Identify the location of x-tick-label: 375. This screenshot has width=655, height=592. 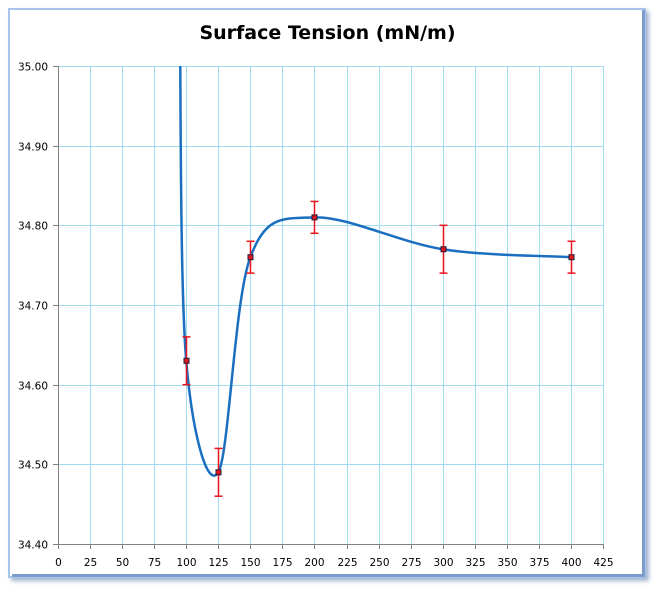
(539, 563).